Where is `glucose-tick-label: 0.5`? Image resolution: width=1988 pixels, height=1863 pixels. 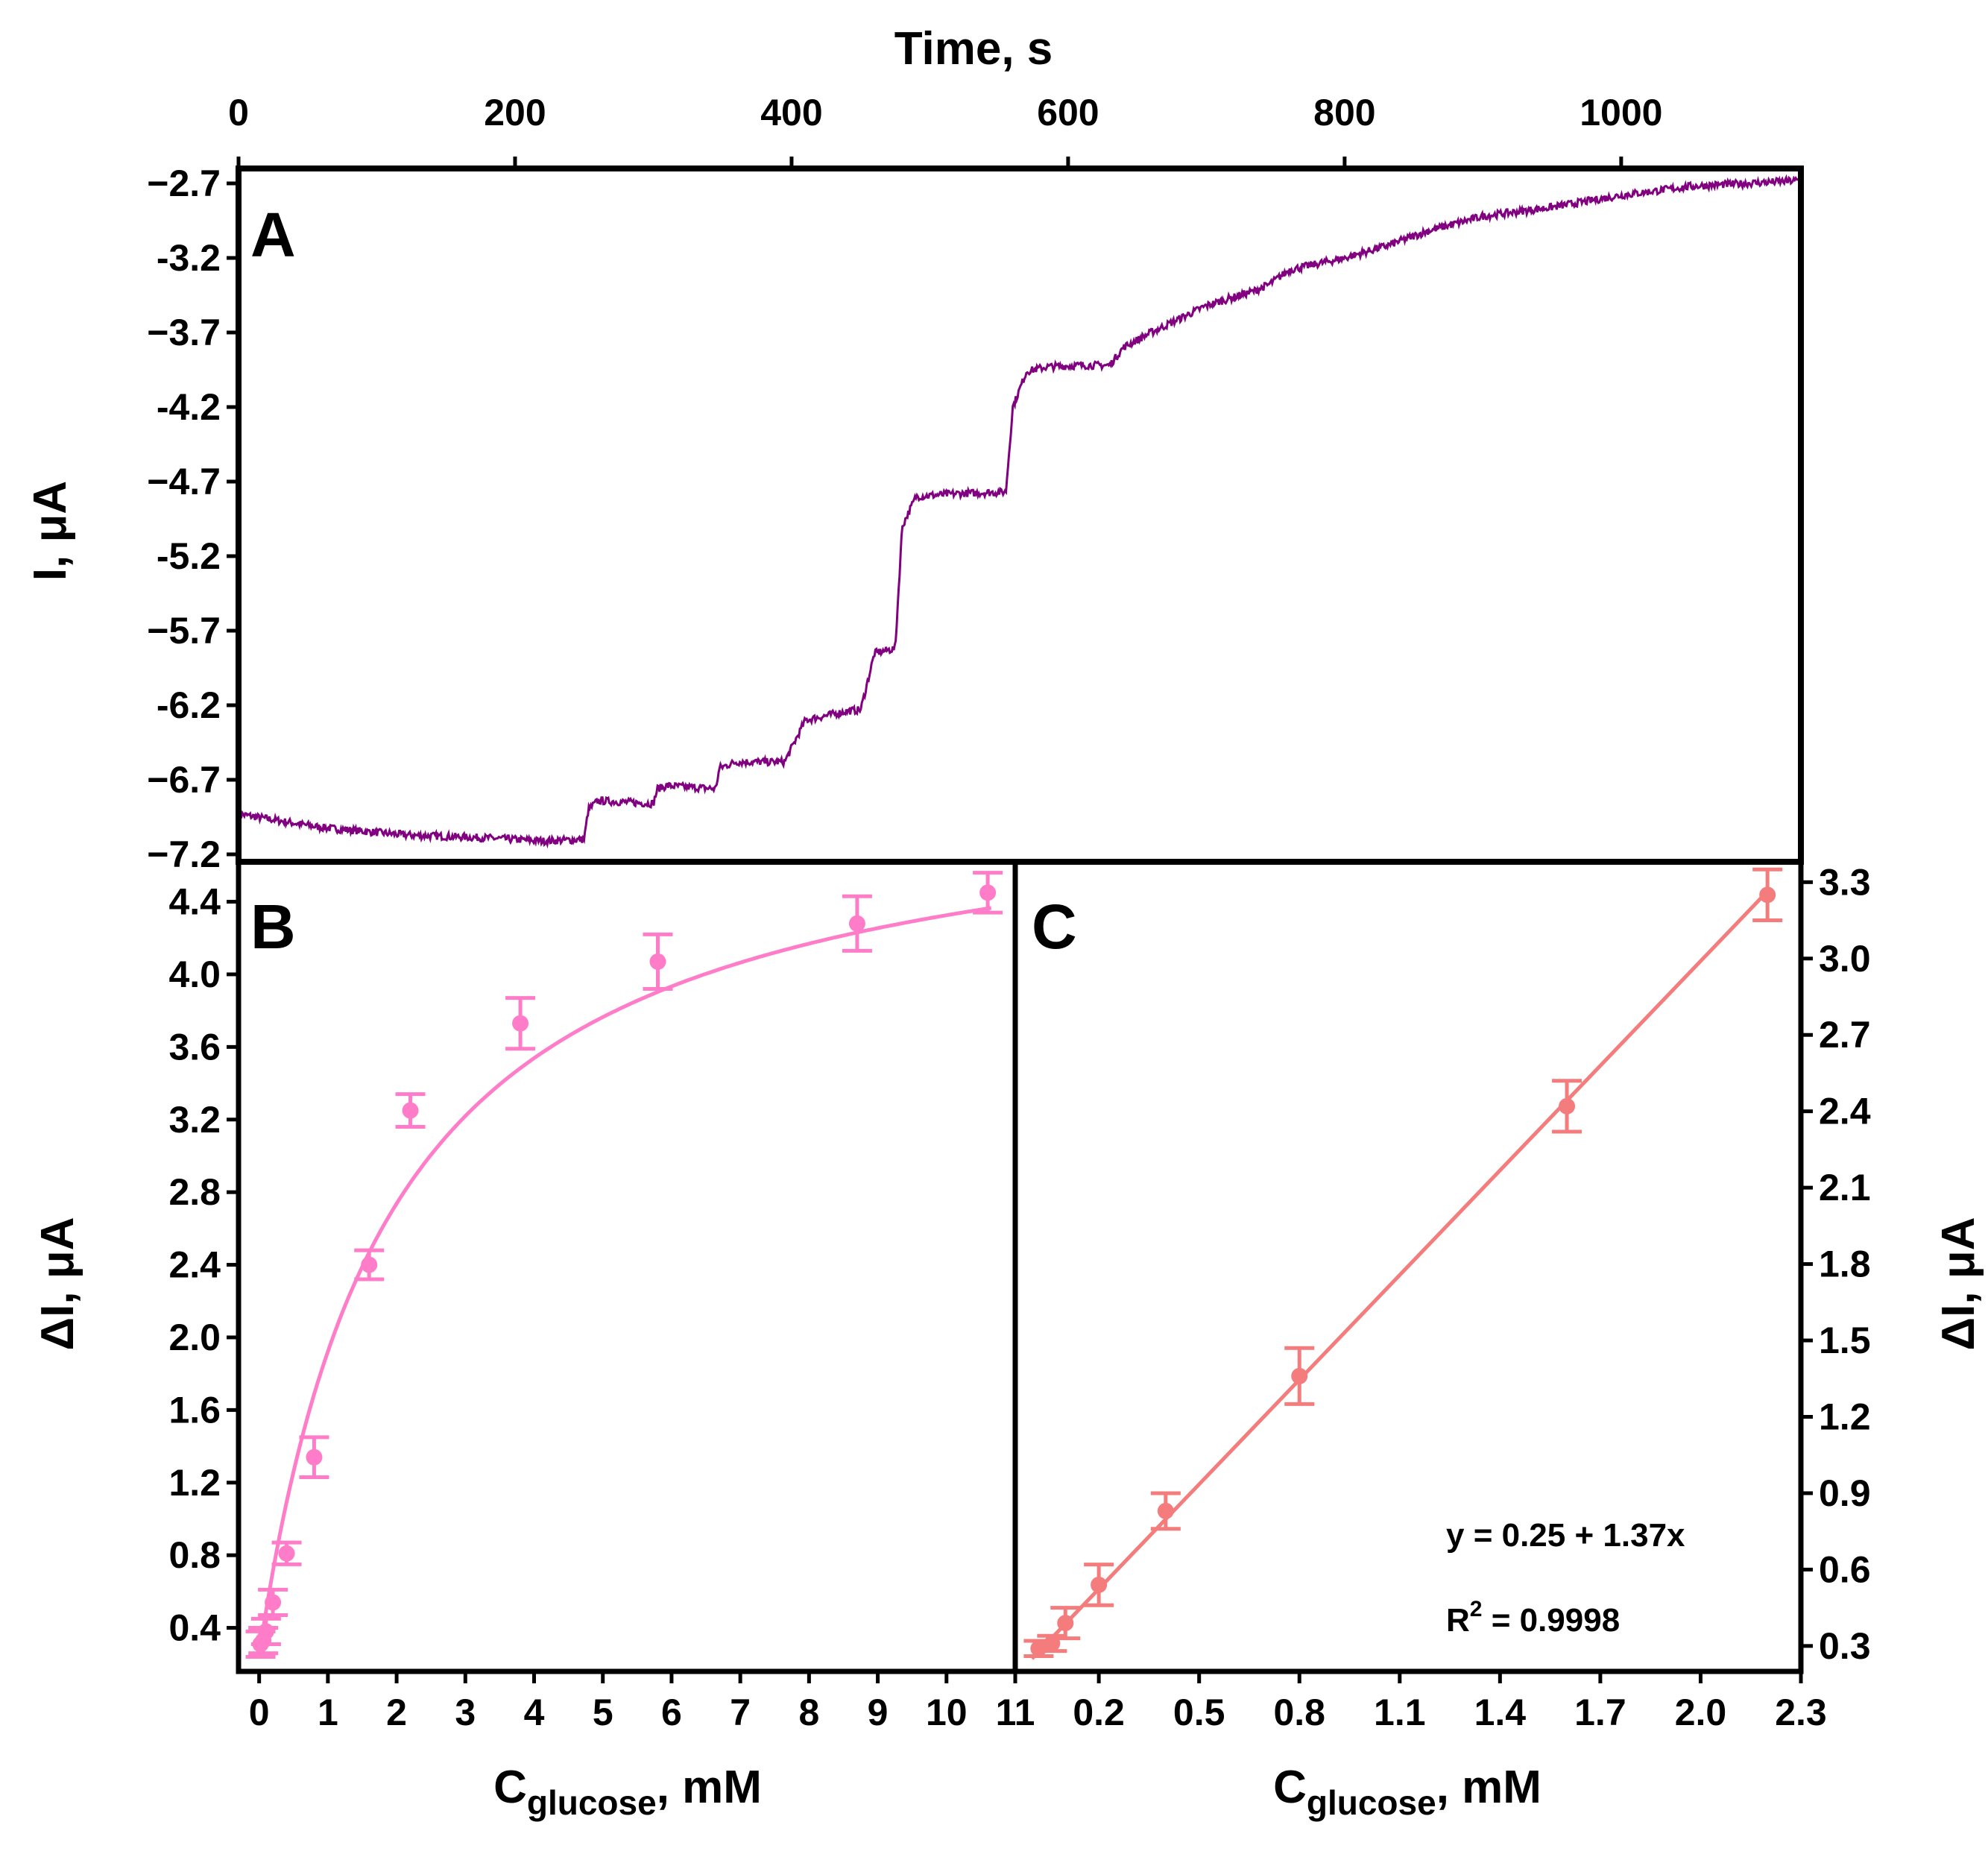
glucose-tick-label: 0.5 is located at coordinates (1199, 1712).